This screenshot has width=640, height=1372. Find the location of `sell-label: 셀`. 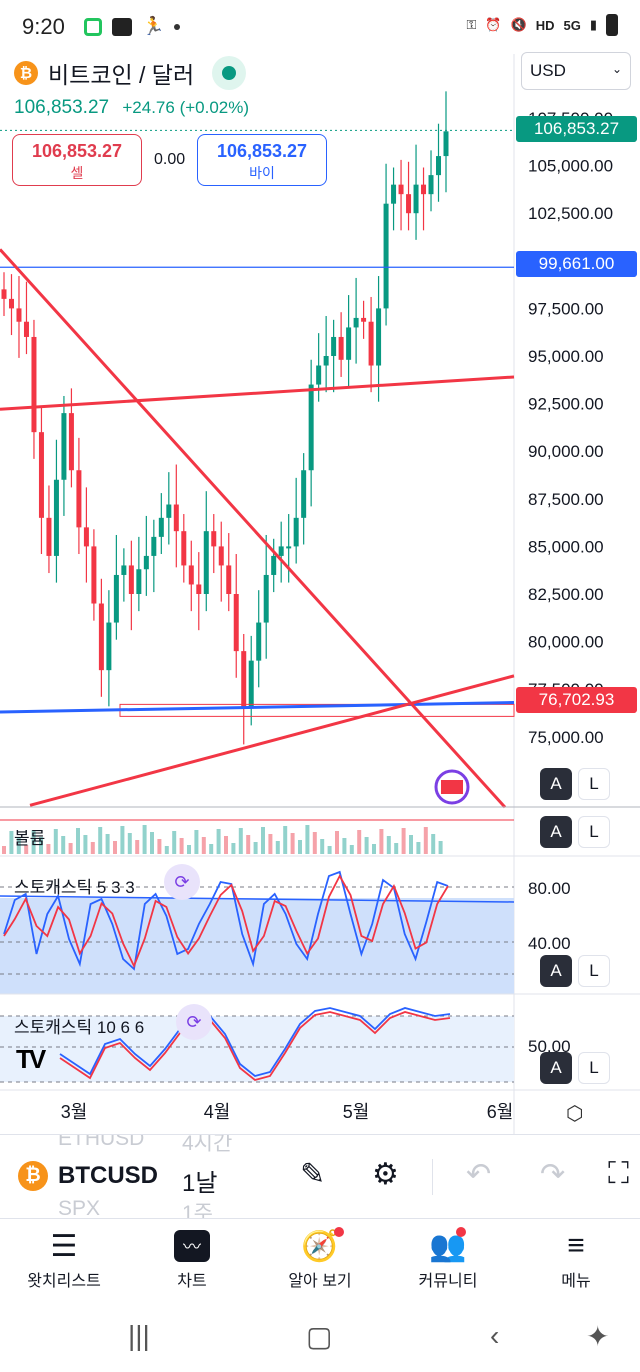

sell-label: 셀 is located at coordinates (77, 173).